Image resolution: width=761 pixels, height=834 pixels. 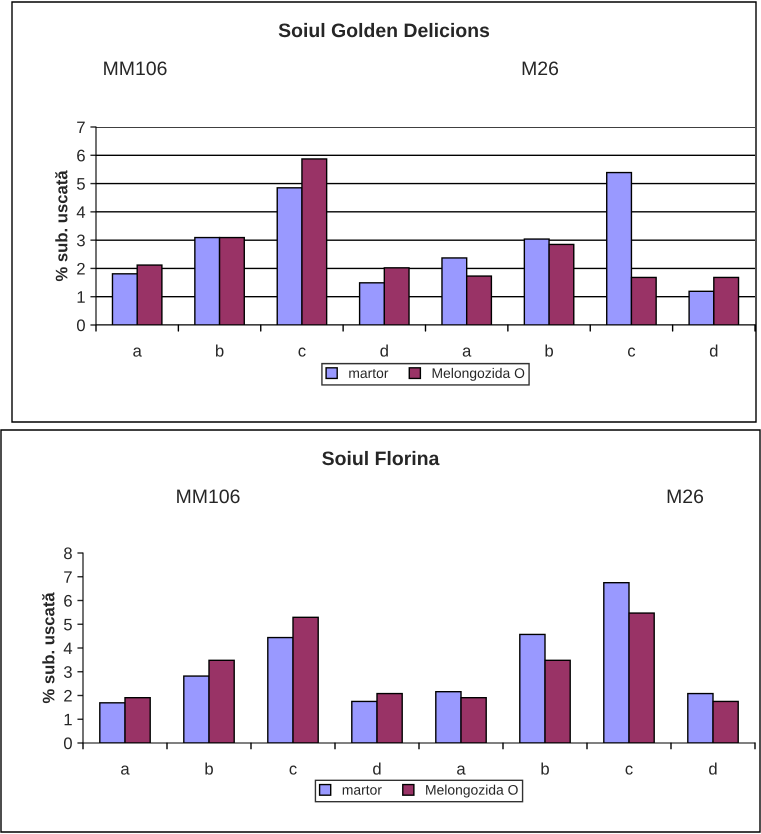 What do you see at coordinates (384, 30) in the screenshot?
I see `chart-title: Soiul Golden Delicions` at bounding box center [384, 30].